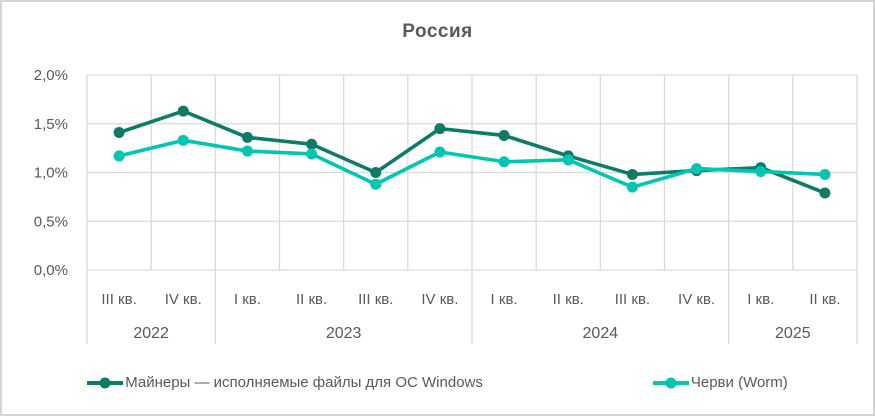 Image resolution: width=875 pixels, height=416 pixels. I want to click on x-axis-year-label: 2025, so click(793, 333).